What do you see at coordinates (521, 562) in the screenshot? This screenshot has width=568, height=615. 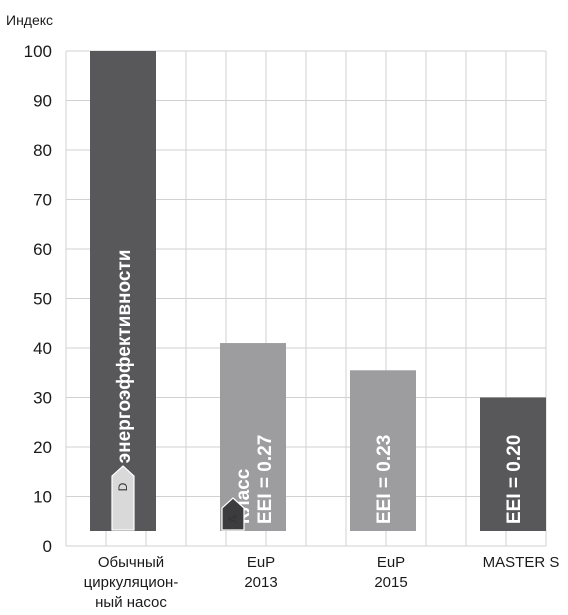 I see `x-tick-label: MASTER S` at bounding box center [521, 562].